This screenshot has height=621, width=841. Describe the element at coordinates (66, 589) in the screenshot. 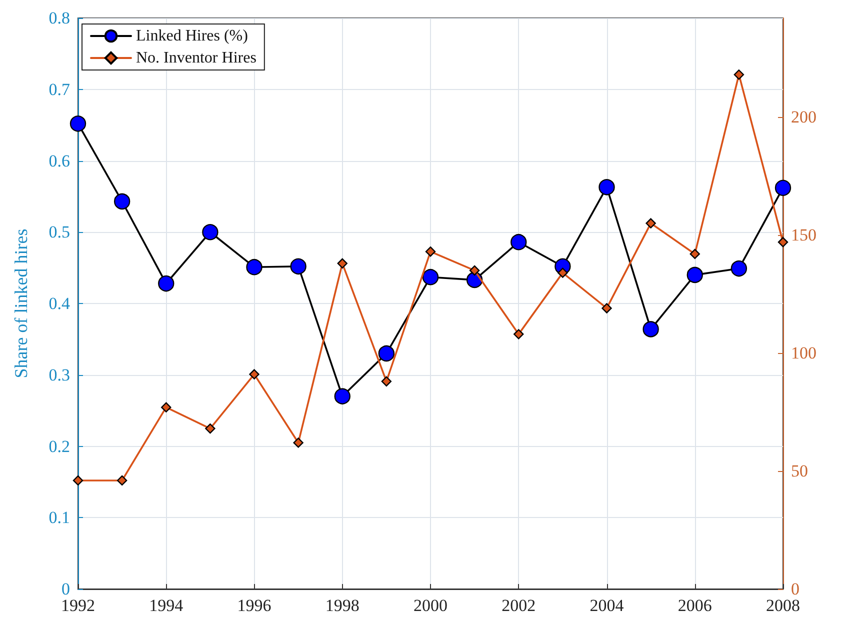

I see `y-tick-label: 0` at that location.